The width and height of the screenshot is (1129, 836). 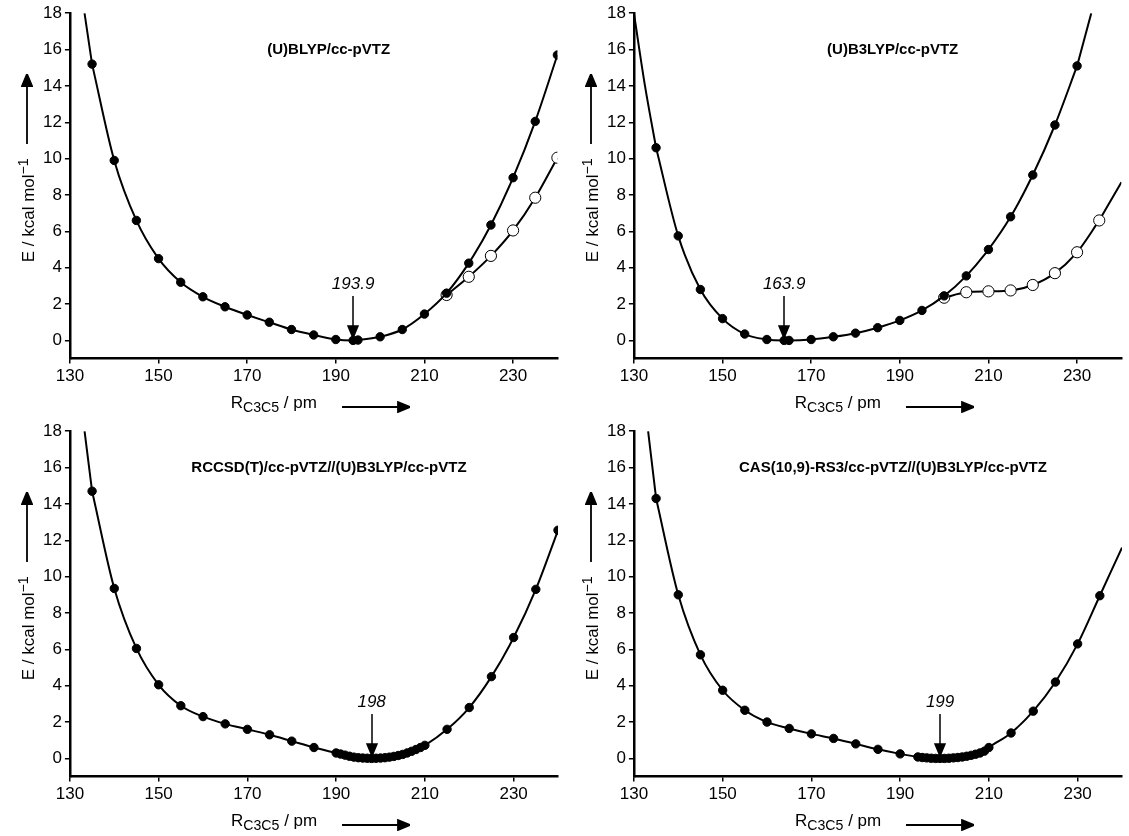 I want to click on annotation: 198, so click(x=372, y=701).